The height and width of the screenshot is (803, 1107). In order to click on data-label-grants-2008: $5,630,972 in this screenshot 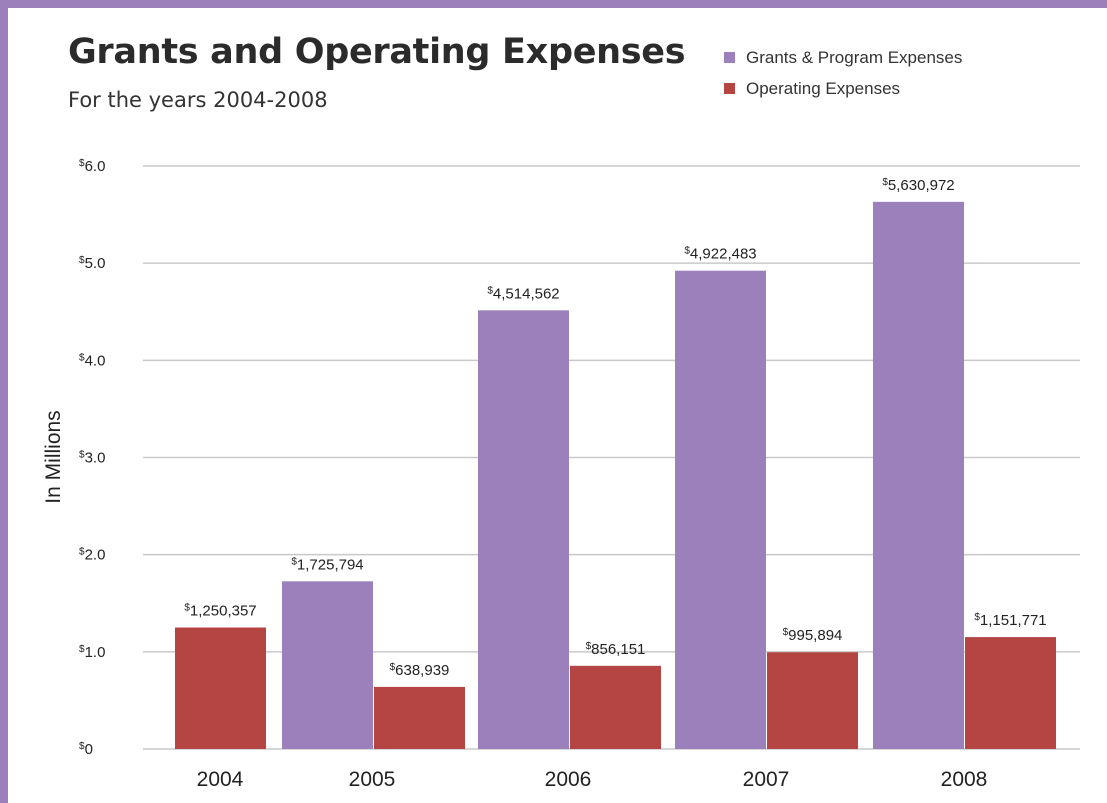, I will do `click(918, 185)`.